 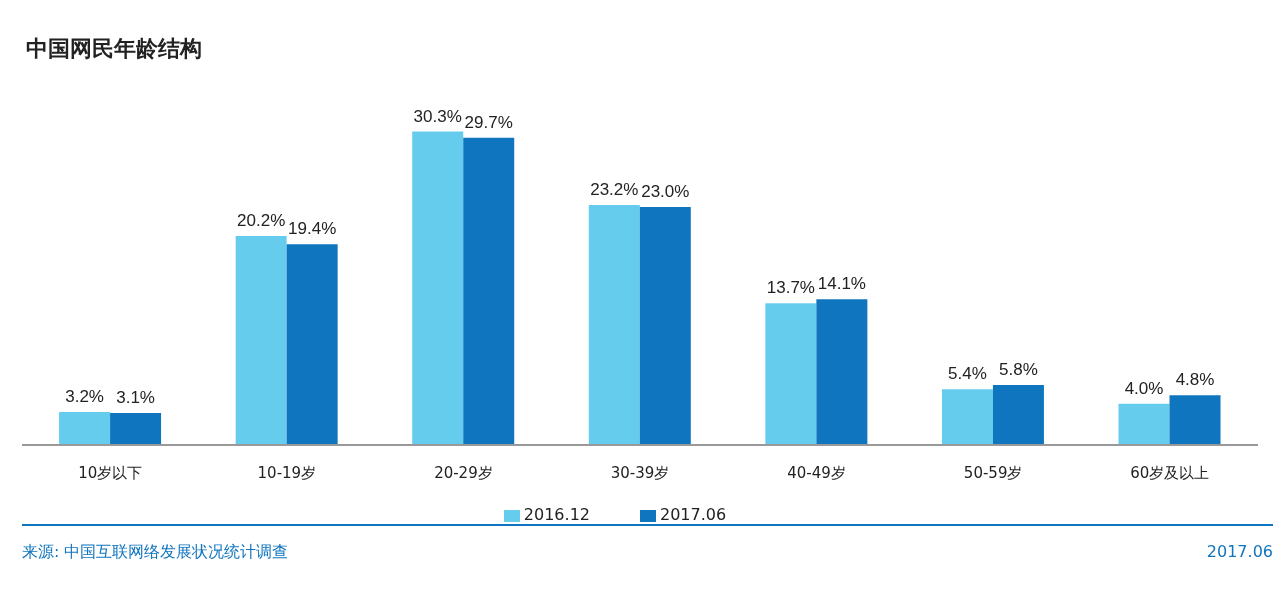 What do you see at coordinates (110, 472) in the screenshot?
I see `x-tick-label: 10岁以下` at bounding box center [110, 472].